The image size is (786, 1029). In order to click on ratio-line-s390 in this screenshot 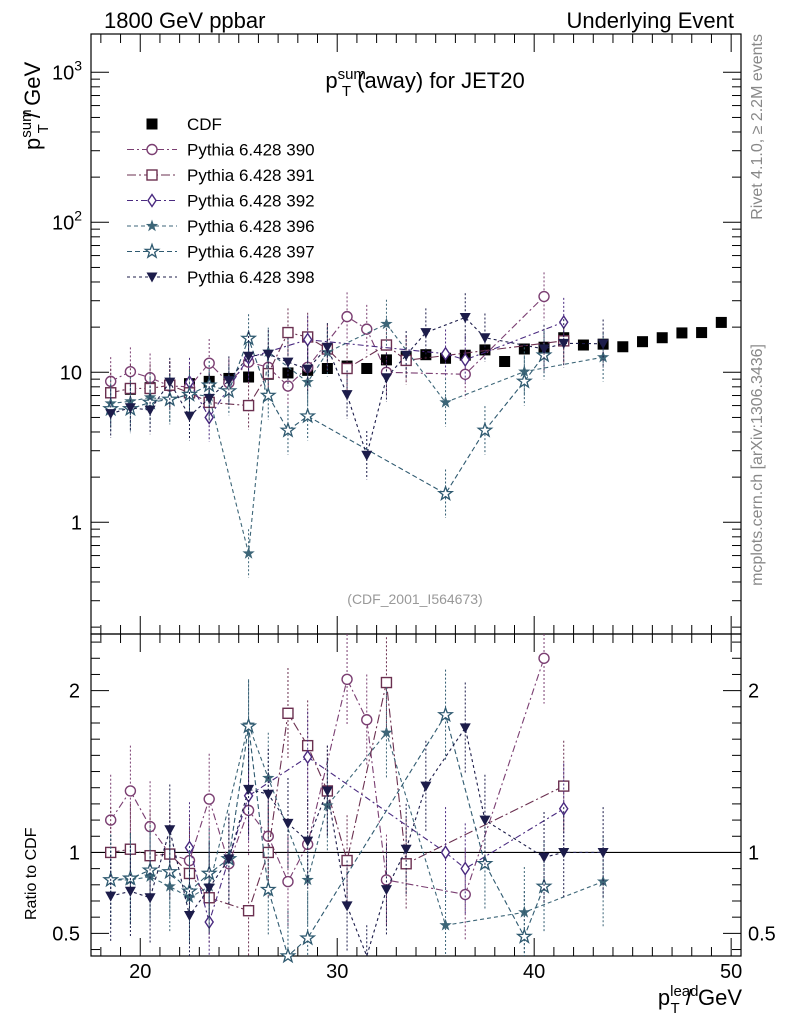, I will do `click(327, 777)`.